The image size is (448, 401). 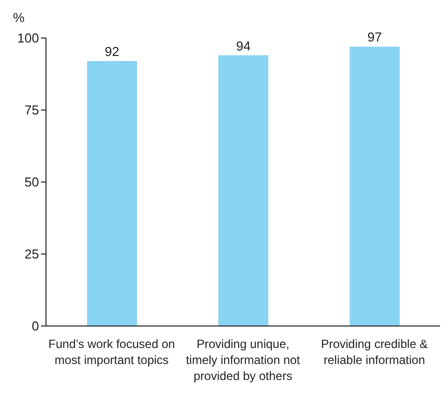 I want to click on x-tick-label: Fund’s work focused on most important topics, so click(x=111, y=352).